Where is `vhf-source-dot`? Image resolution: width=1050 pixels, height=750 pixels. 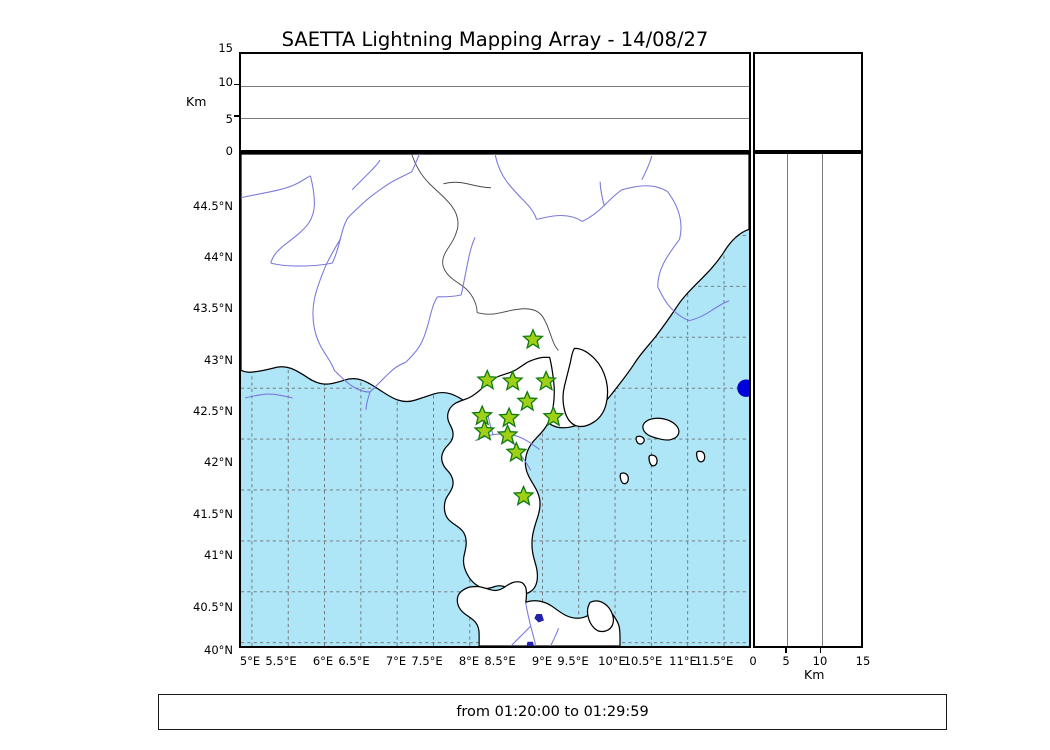
vhf-source-dot is located at coordinates (743, 388).